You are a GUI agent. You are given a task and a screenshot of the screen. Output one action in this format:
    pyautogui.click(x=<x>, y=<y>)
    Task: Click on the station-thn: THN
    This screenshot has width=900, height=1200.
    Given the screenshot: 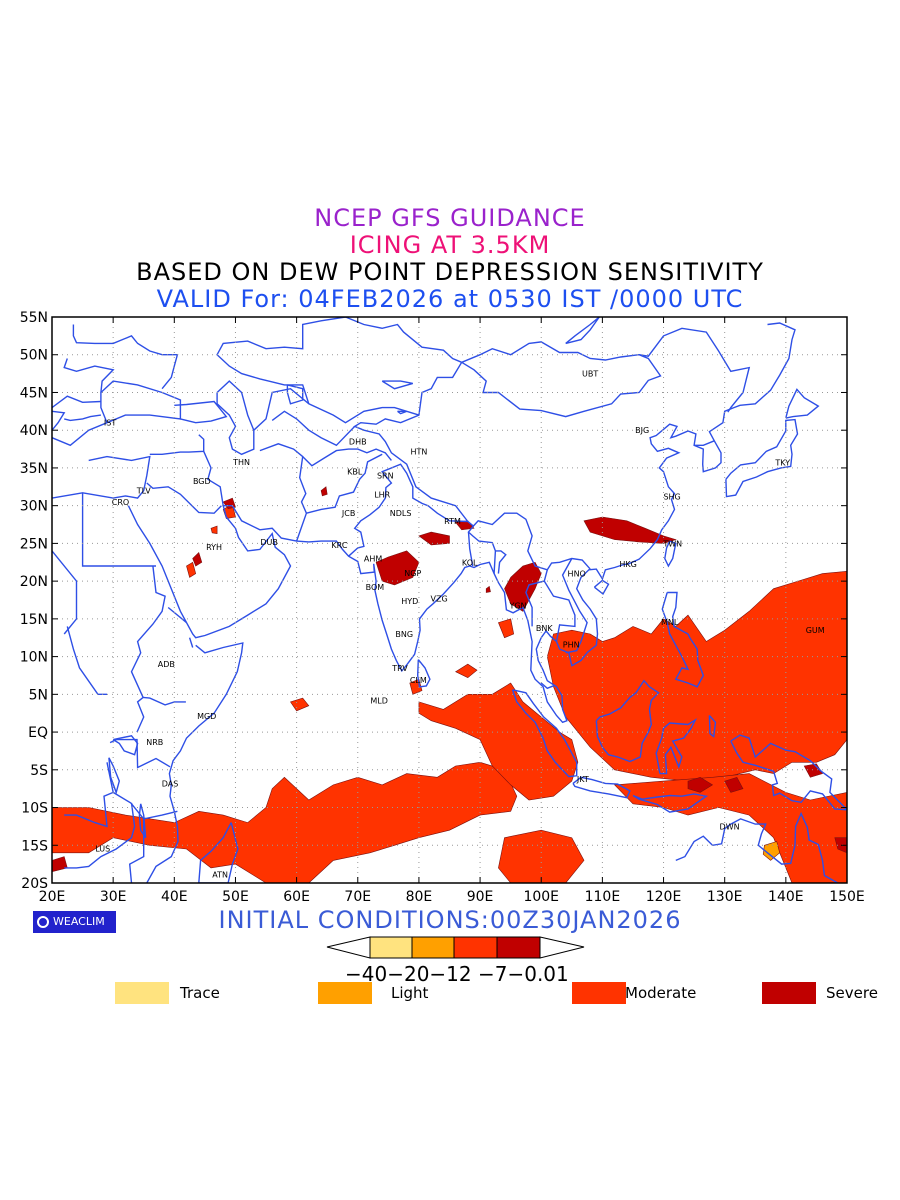 What is the action you would take?
    pyautogui.click(x=241, y=462)
    